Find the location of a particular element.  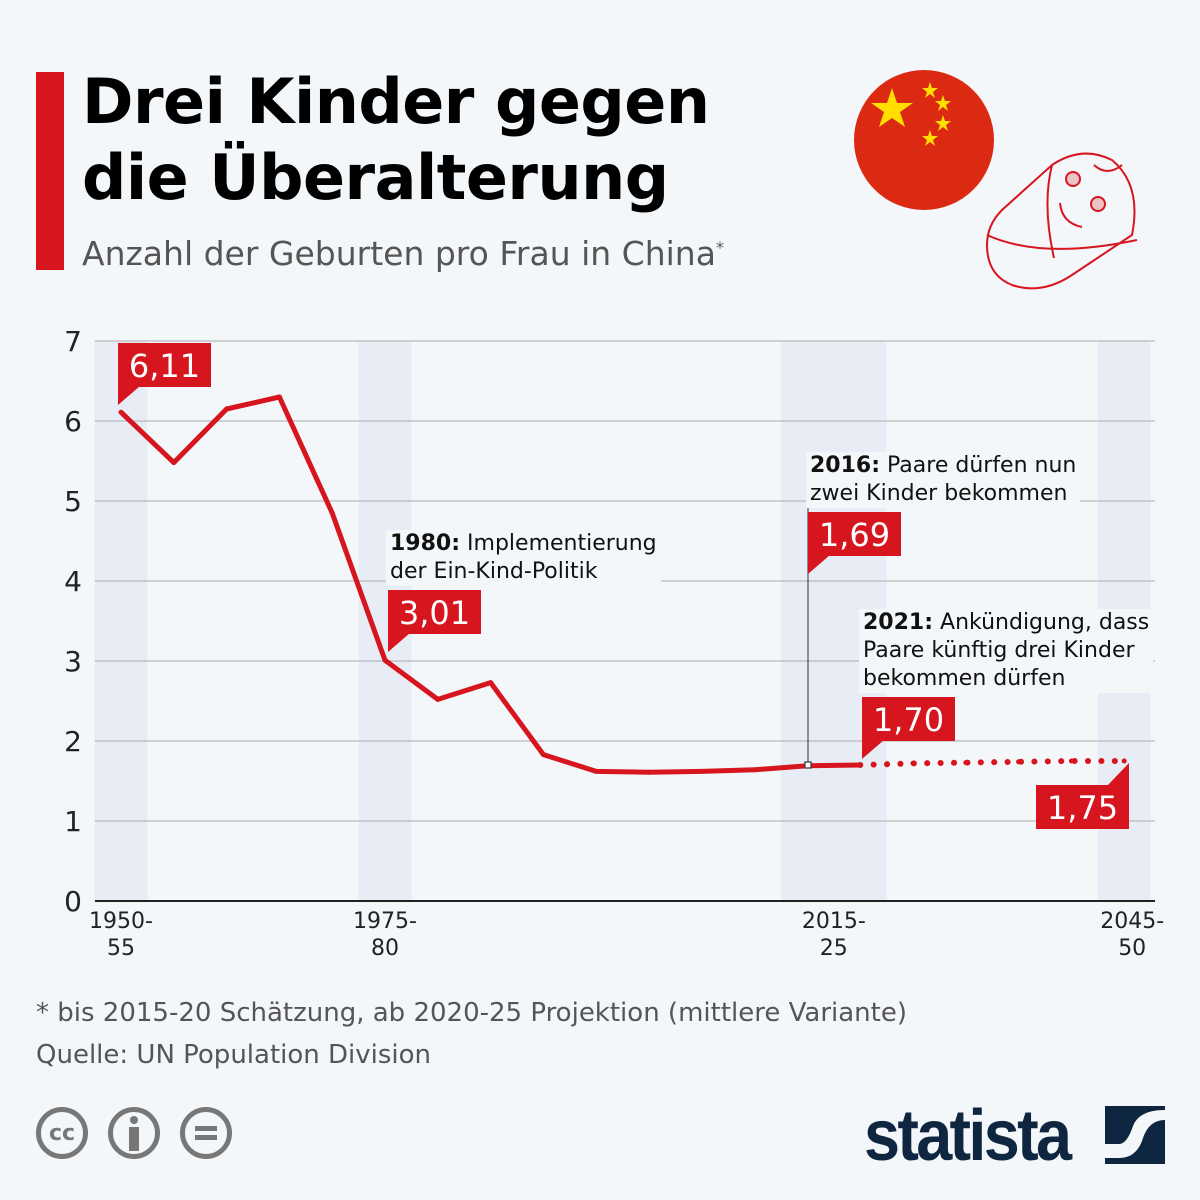

data-label: 3,01 is located at coordinates (434, 621).